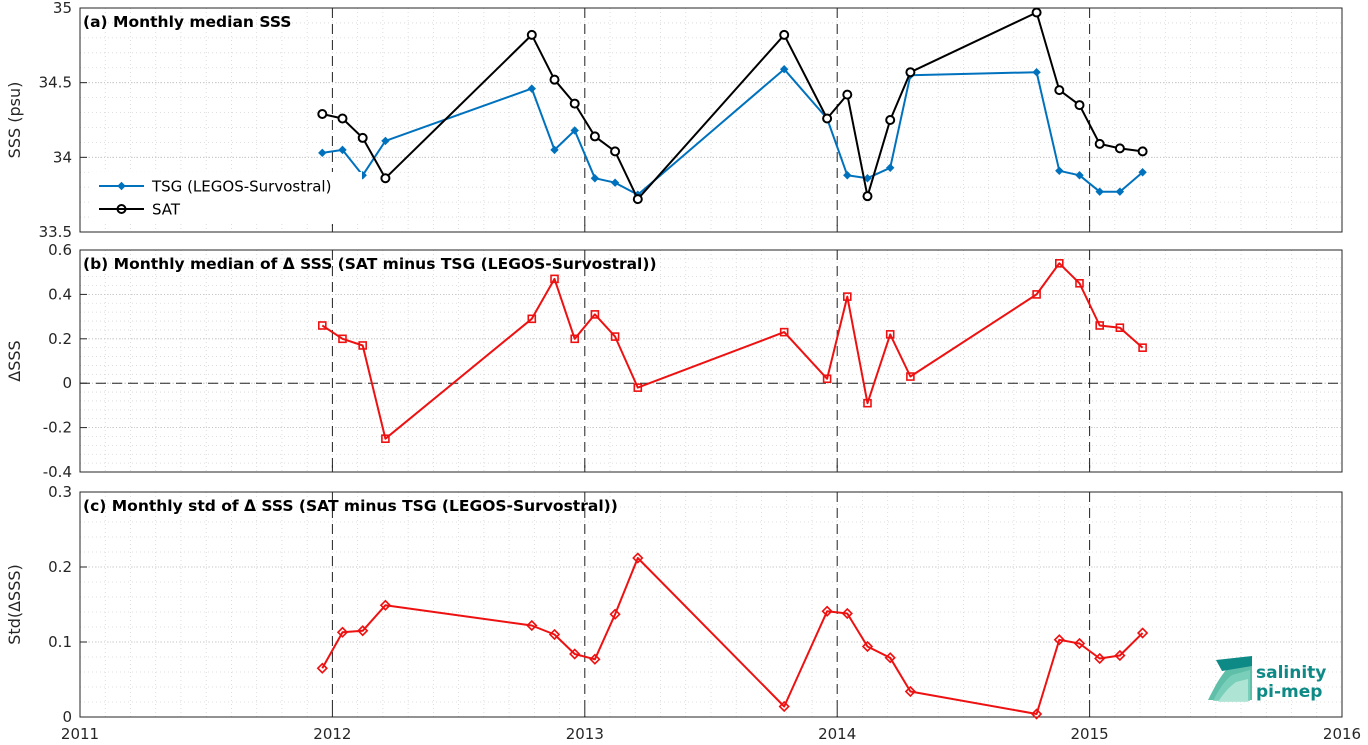 Image resolution: width=1368 pixels, height=745 pixels. Describe the element at coordinates (55, 83) in the screenshot. I see `y-tick-label: 34.5` at that location.